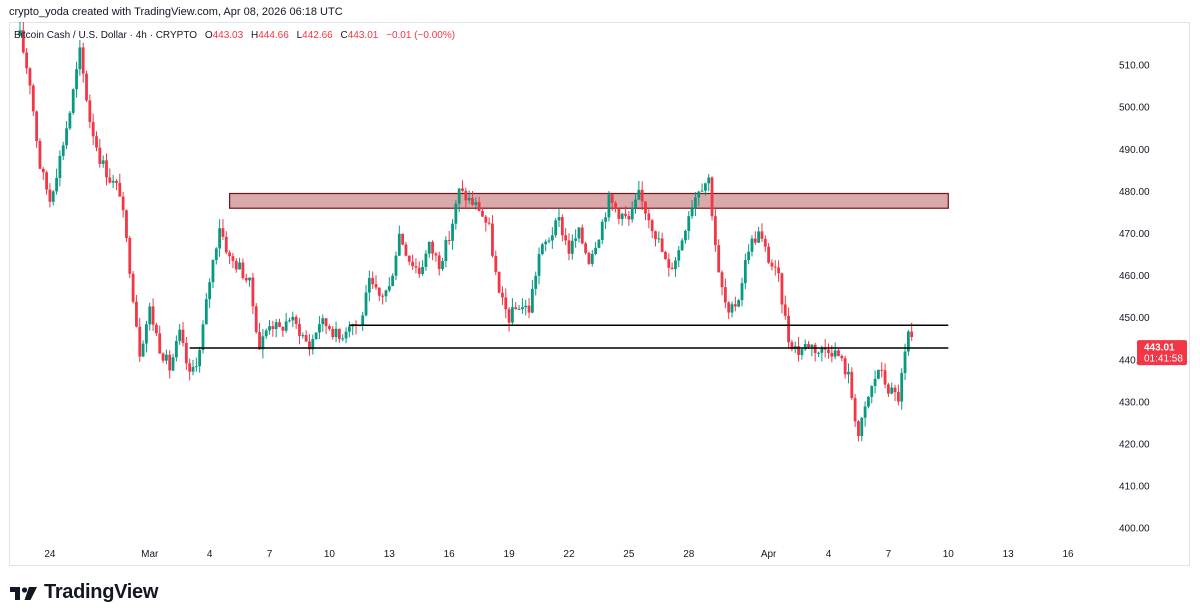  I want to click on price-tick-7: 470.00, so click(1134, 234).